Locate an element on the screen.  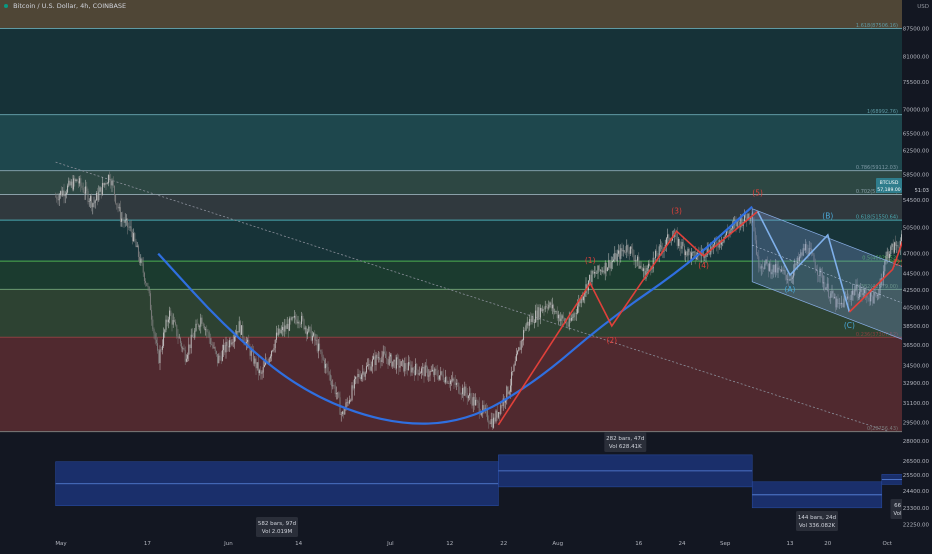
price-tick-label: 34500.00 is located at coordinates (916, 367).